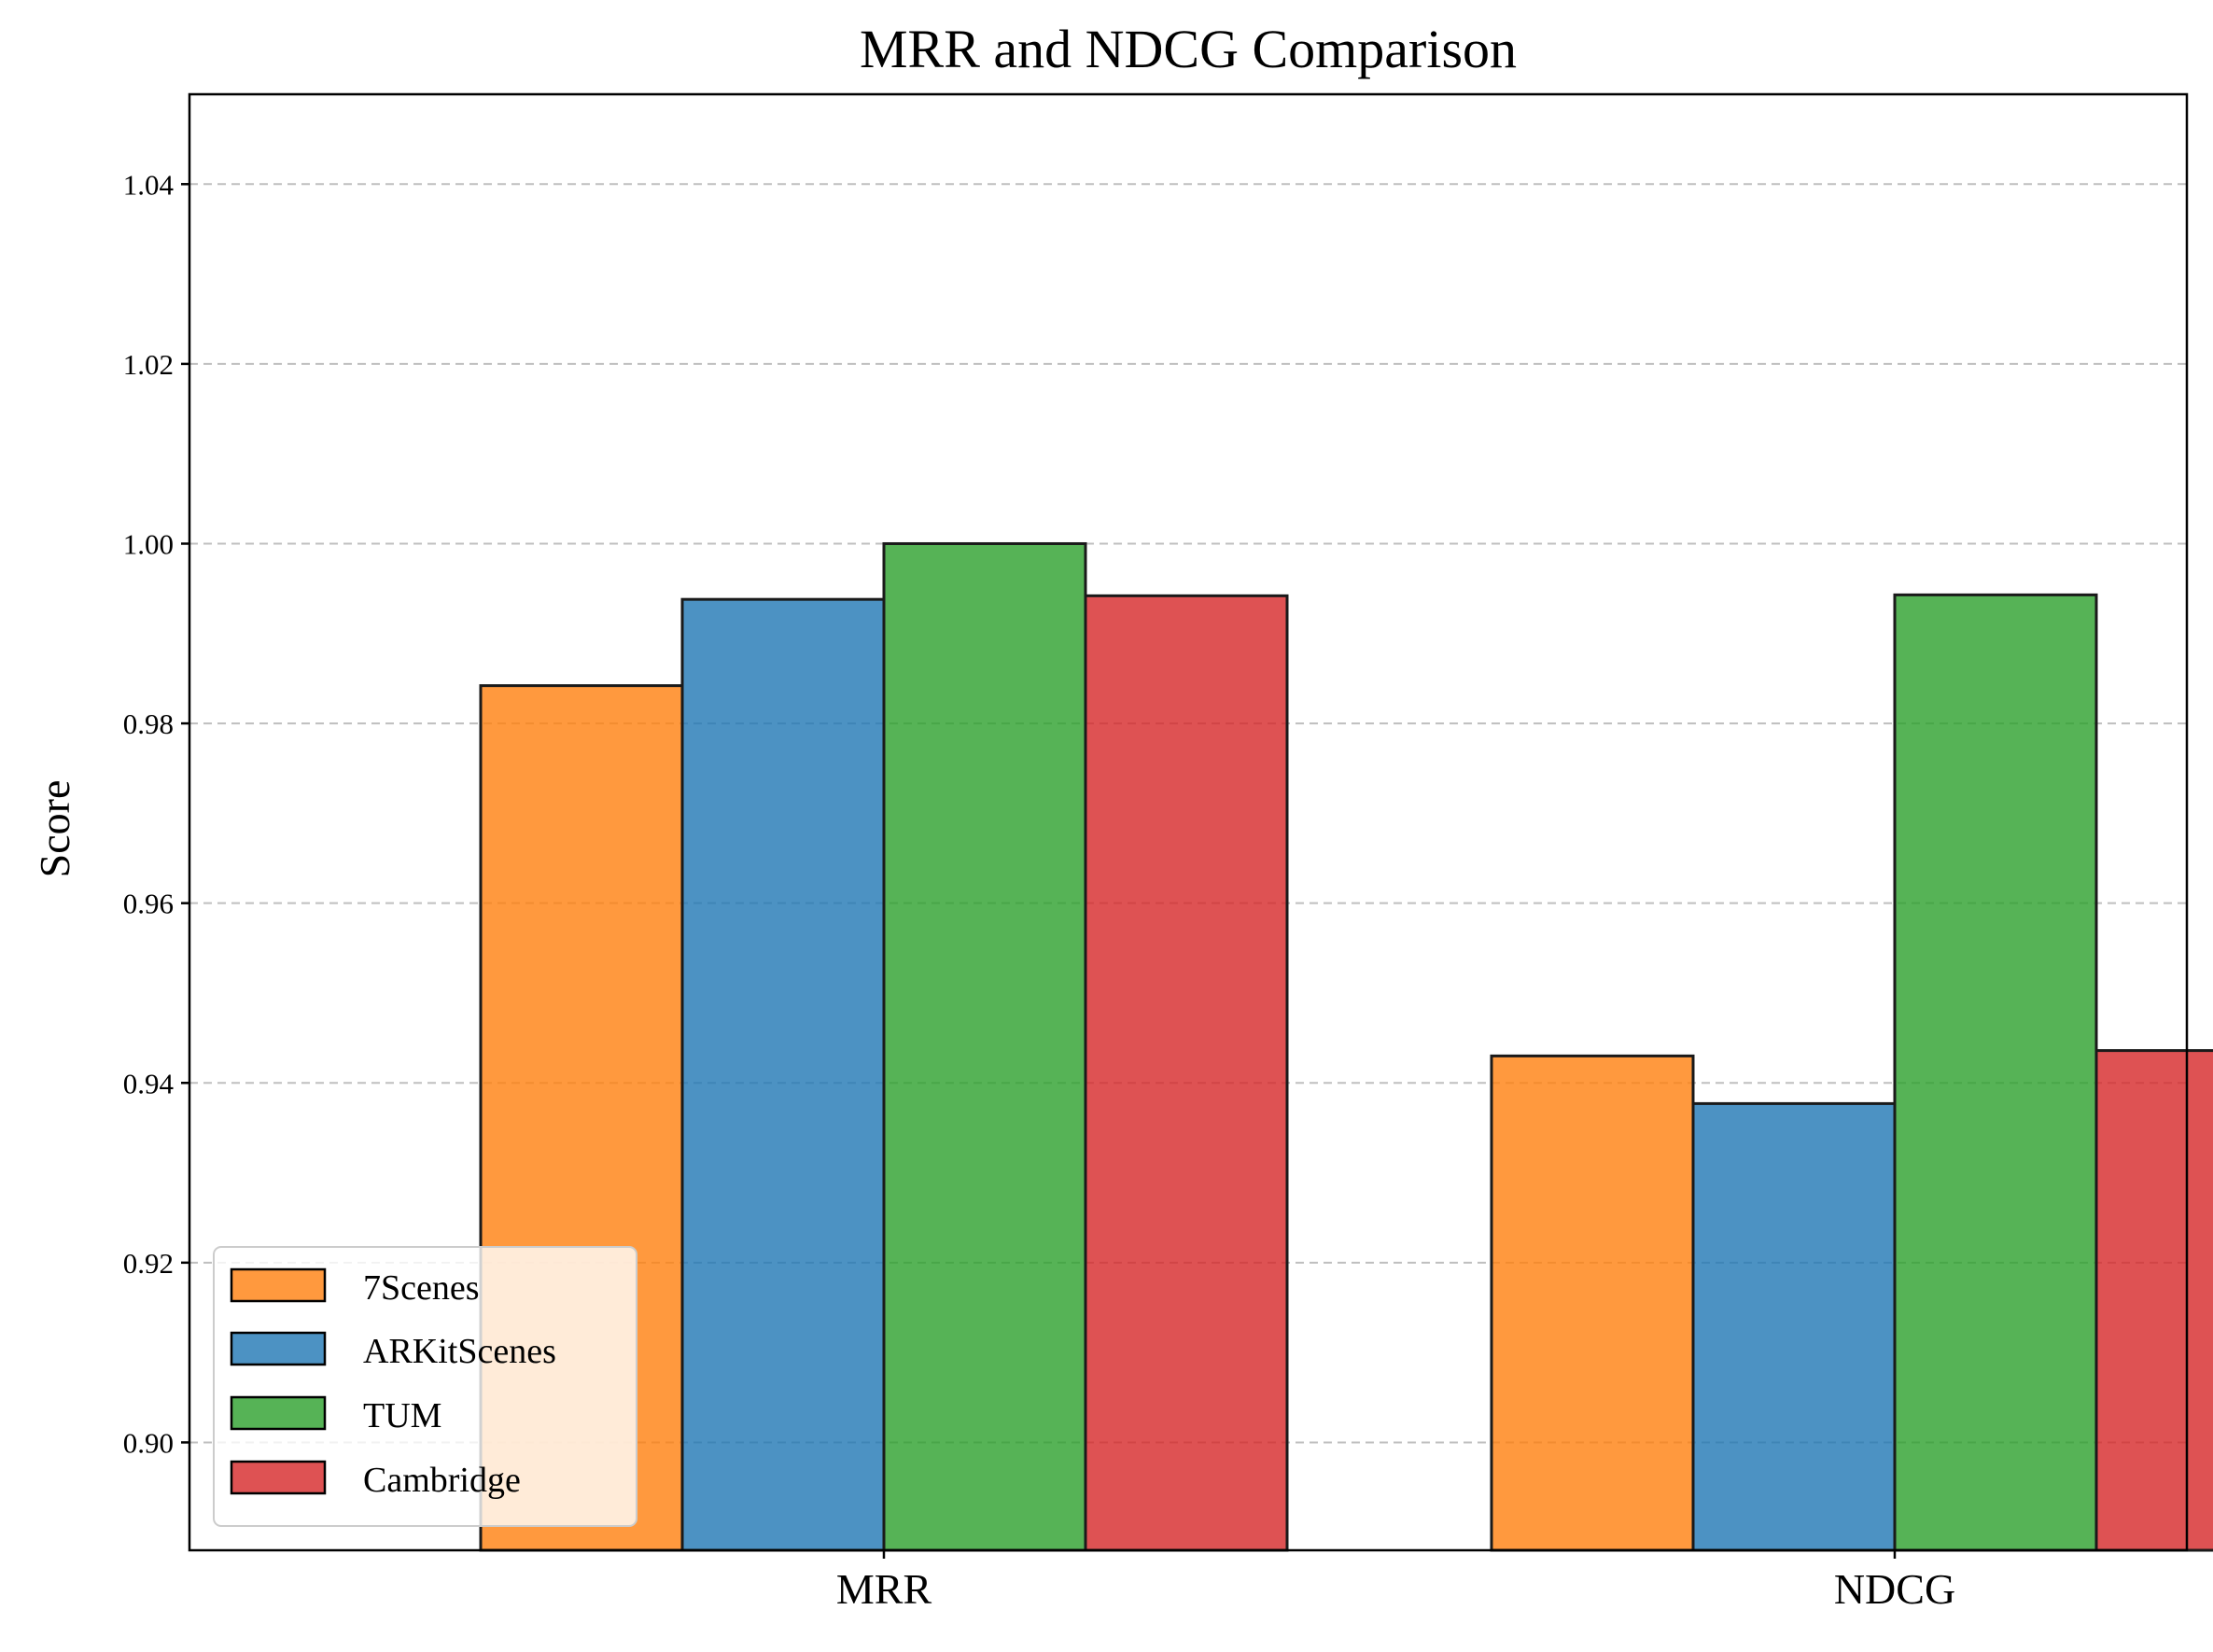  Describe the element at coordinates (2153, 1300) in the screenshot. I see `bar-cambridge-ndcg` at that location.